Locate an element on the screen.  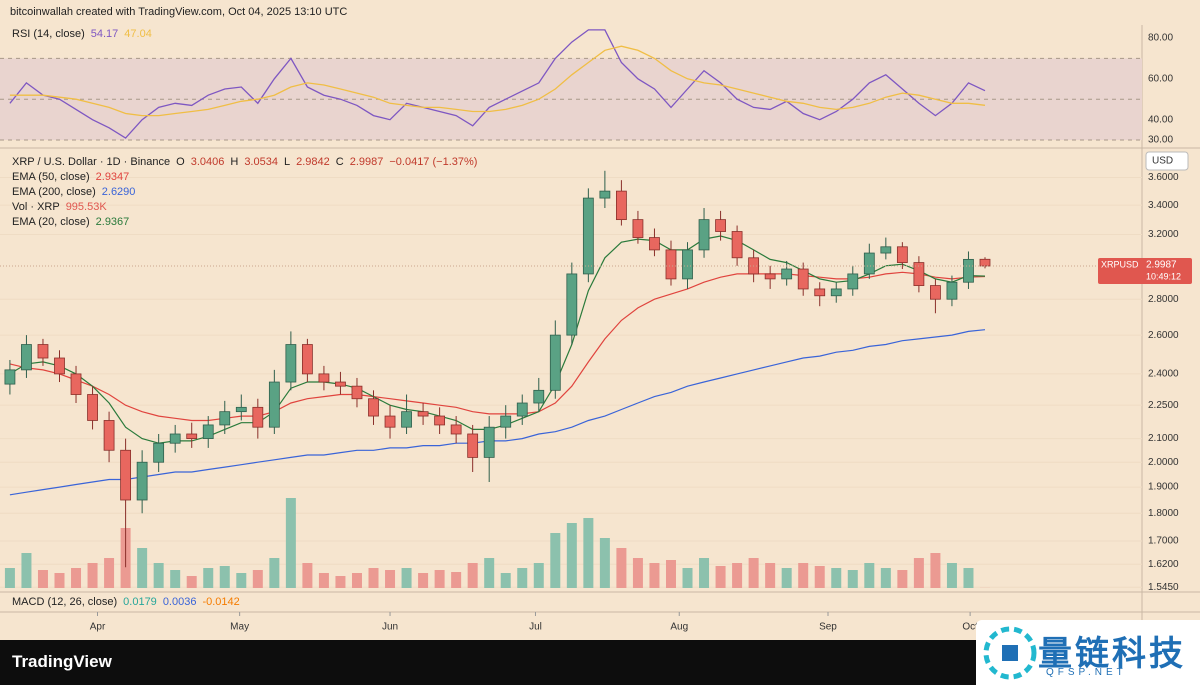
legend-value: 2.9347 is located at coordinates (112, 177).